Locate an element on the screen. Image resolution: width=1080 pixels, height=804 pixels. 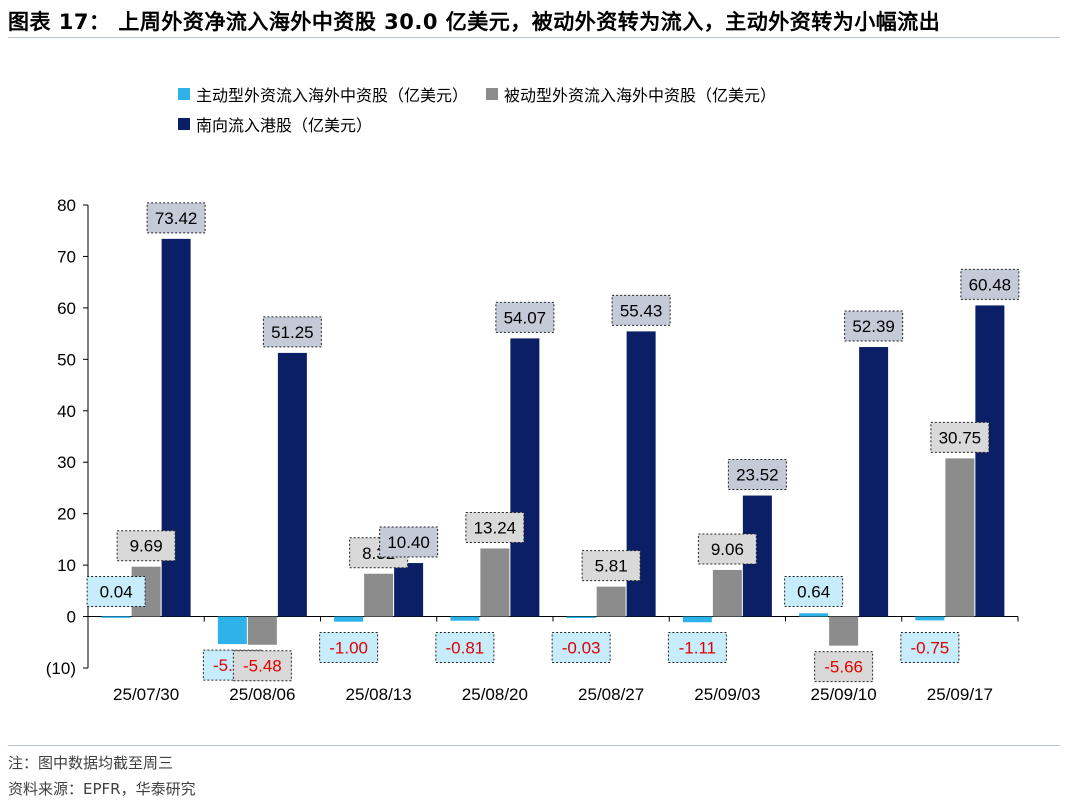
y-tick-label: 20 is located at coordinates (66, 514).